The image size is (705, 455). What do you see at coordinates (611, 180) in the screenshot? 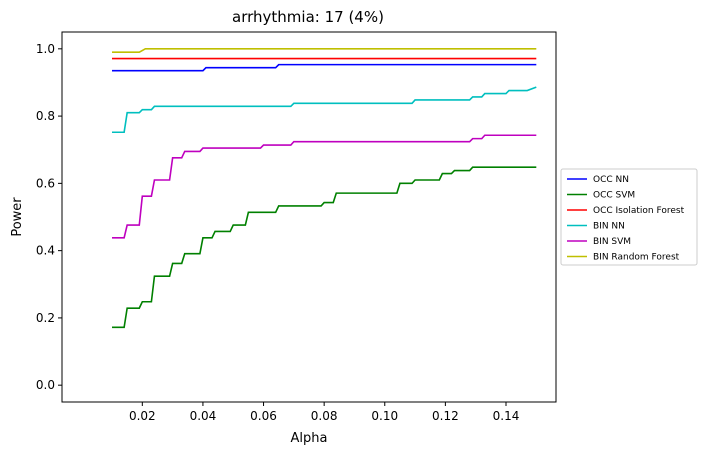
I see `legend-label-1: OCC NN` at bounding box center [611, 180].